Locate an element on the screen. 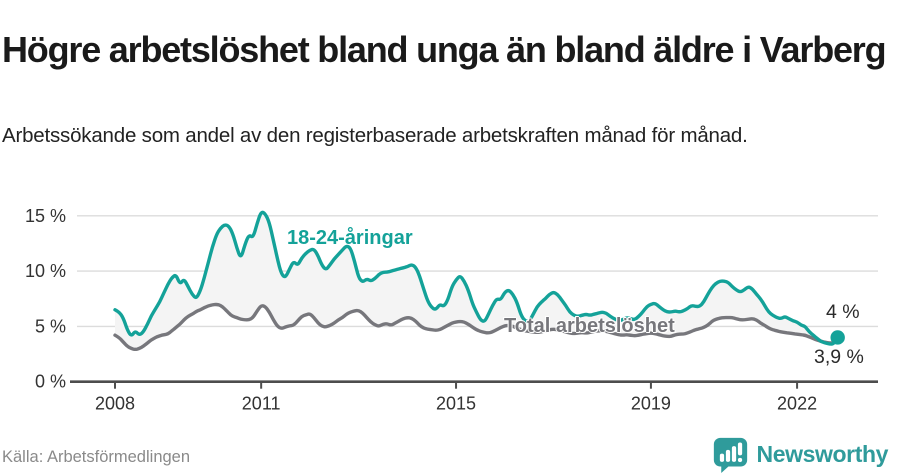  y-tick-label: 15 % is located at coordinates (45, 216).